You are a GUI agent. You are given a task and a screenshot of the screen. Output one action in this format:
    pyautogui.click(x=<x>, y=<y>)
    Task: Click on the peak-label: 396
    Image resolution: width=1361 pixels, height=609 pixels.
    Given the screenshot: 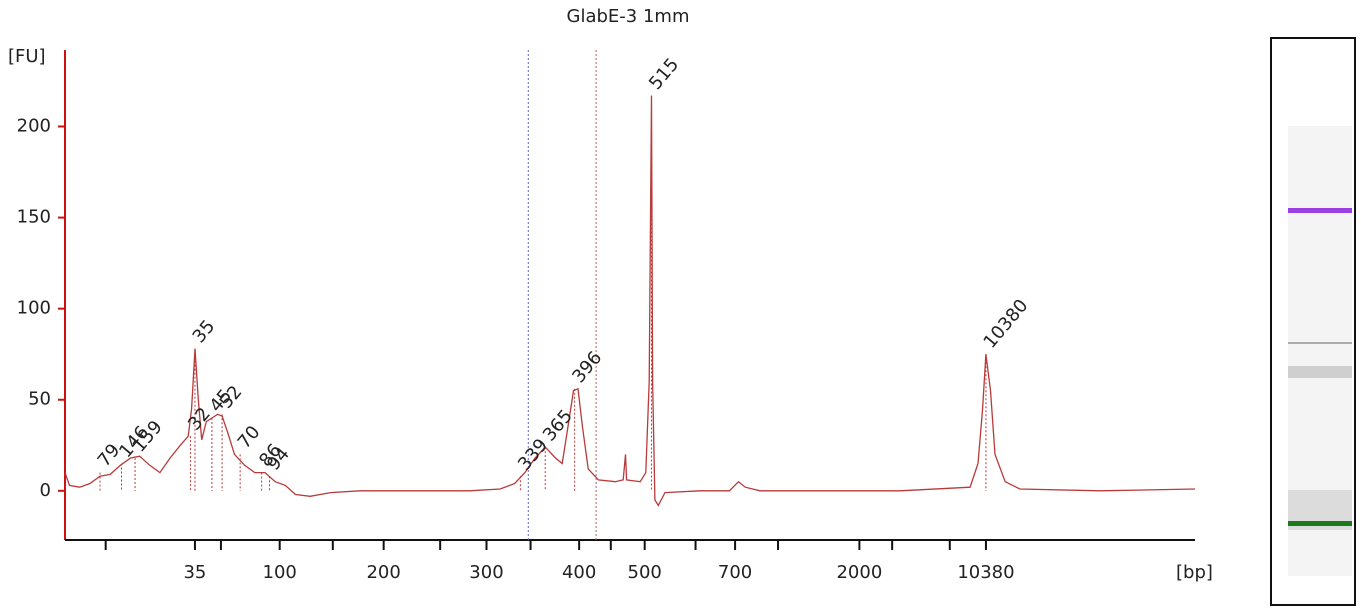 What is the action you would take?
    pyautogui.click(x=587, y=367)
    